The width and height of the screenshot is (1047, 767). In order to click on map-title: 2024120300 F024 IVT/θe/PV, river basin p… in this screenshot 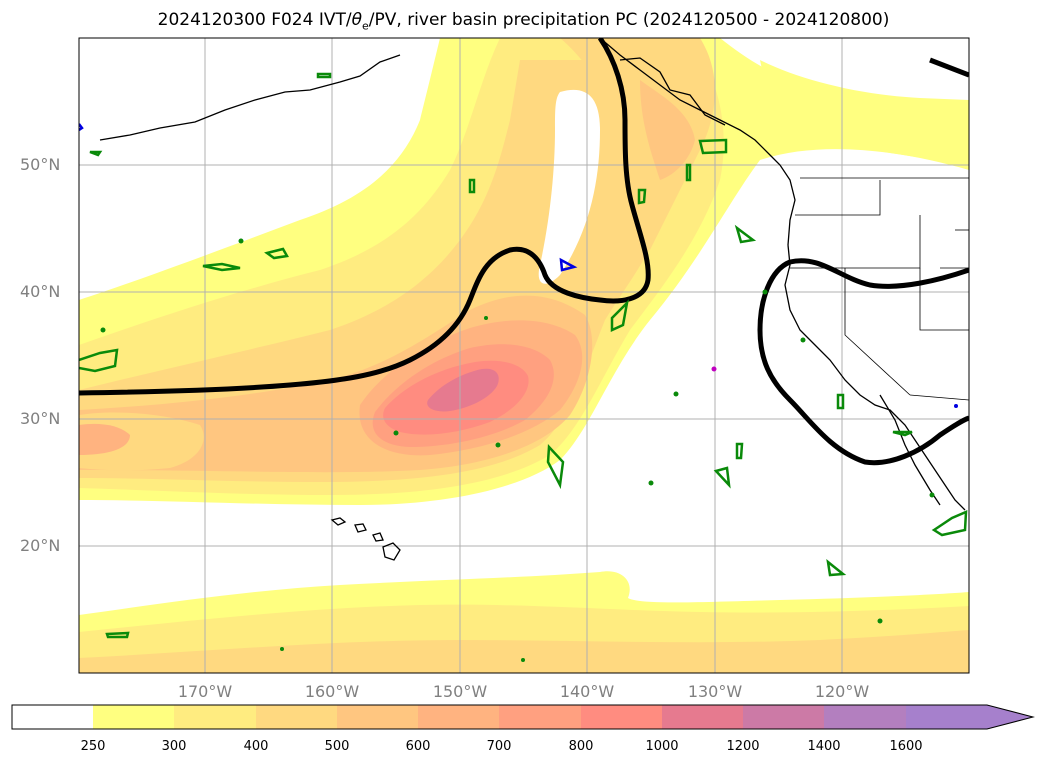, I will do `click(523, 21)`.